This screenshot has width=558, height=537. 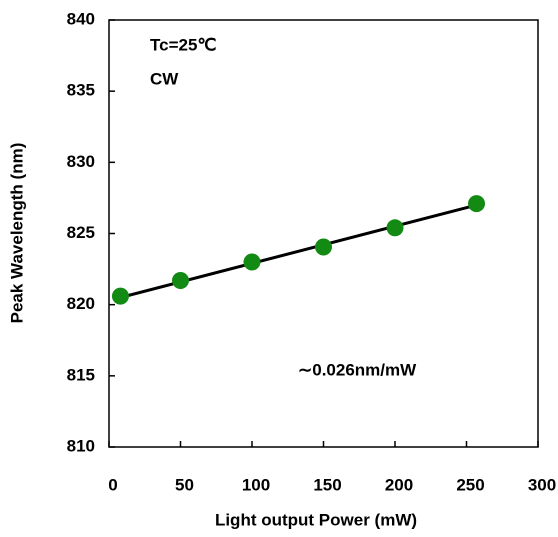 What do you see at coordinates (357, 369) in the screenshot?
I see `annotation: ∼0.026nm/mW` at bounding box center [357, 369].